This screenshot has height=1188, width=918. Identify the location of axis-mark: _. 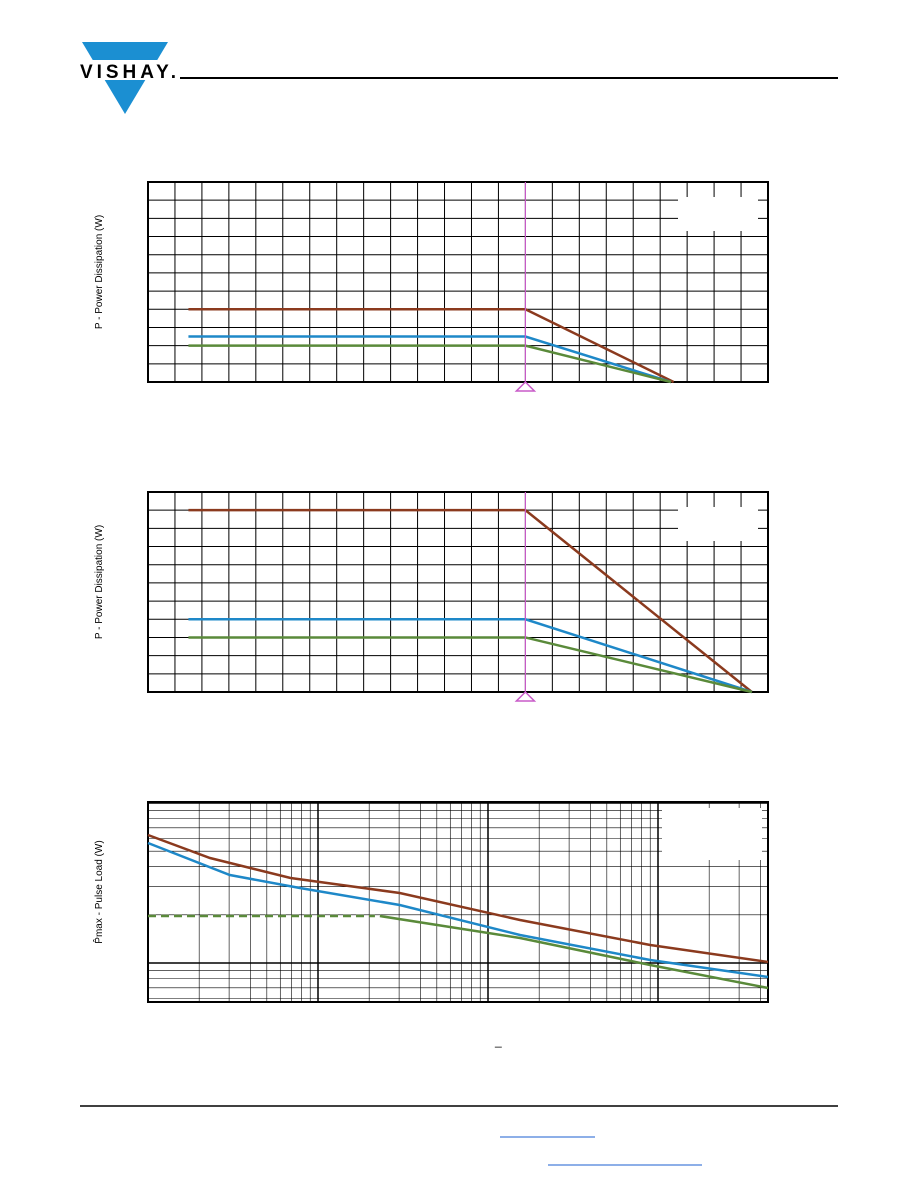
(498, 1041).